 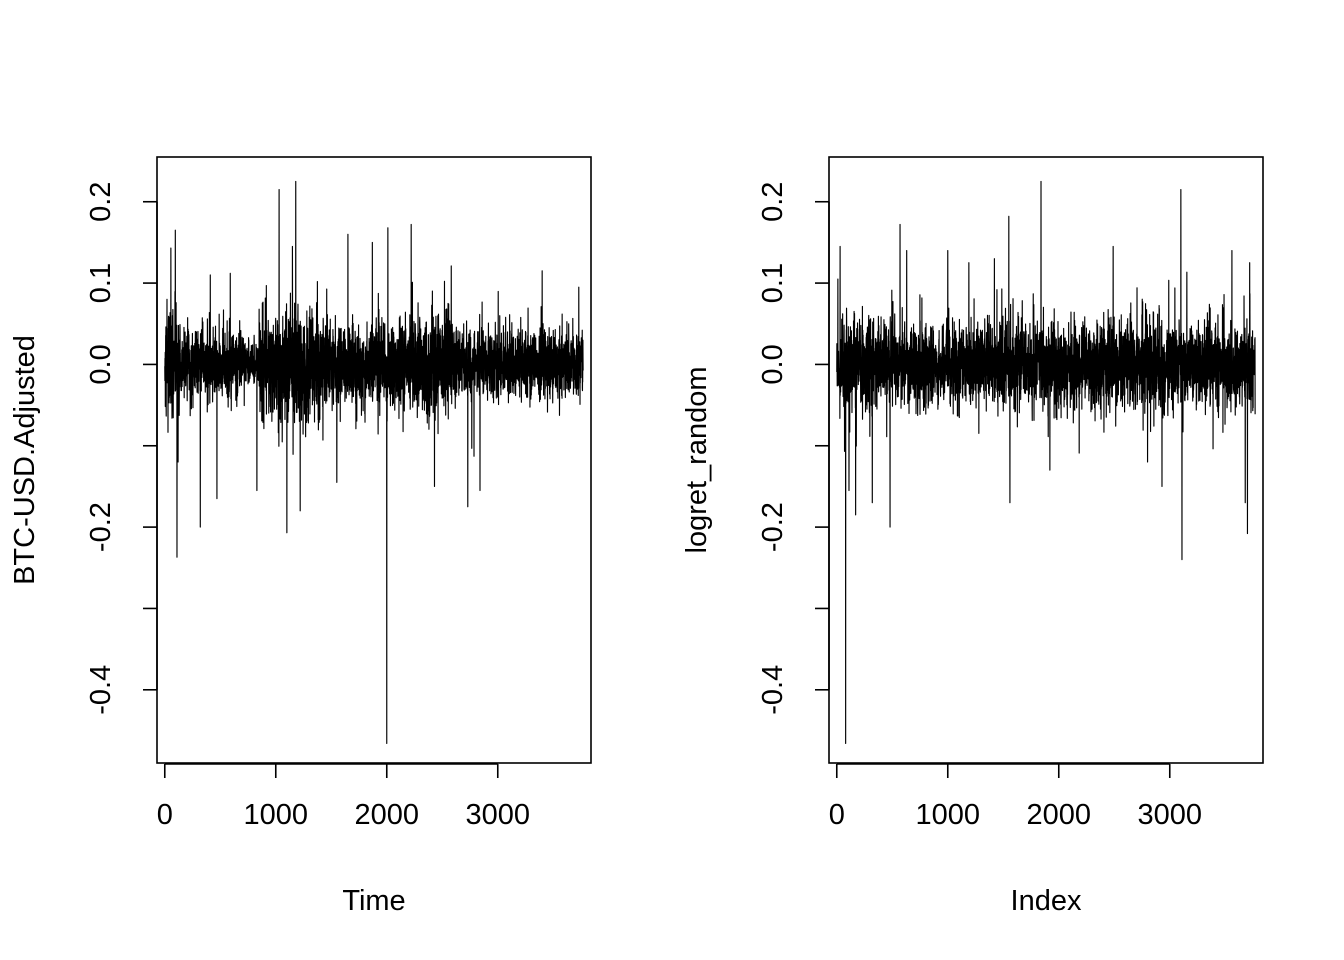 What do you see at coordinates (344, 797) in the screenshot?
I see `left-x-axis: 0 1000 2000 3000` at bounding box center [344, 797].